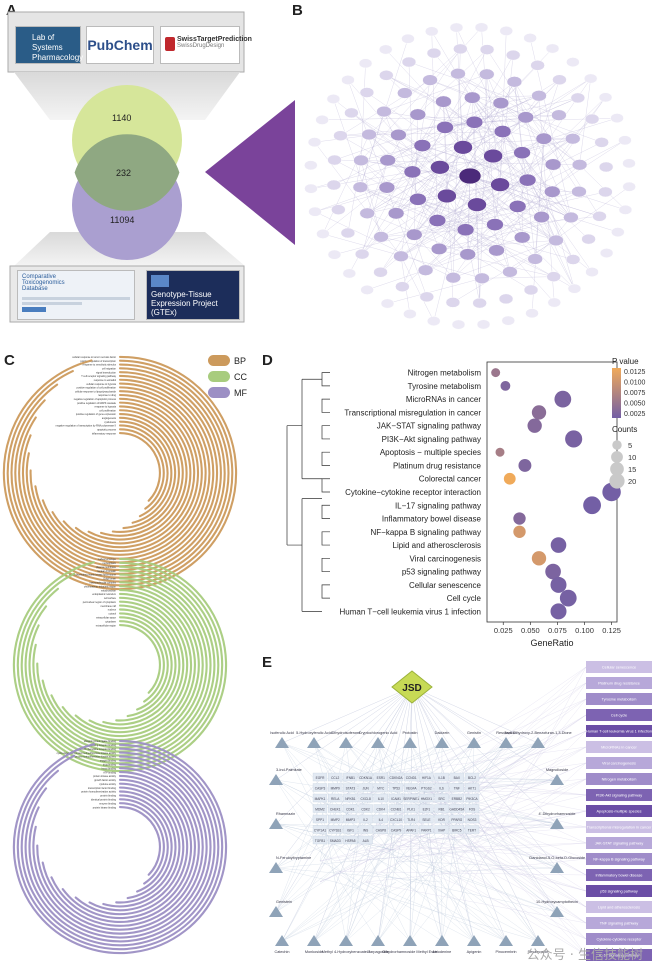  What do you see at coordinates (441, 820) in the screenshot?
I see `gene-label: KDR` at bounding box center [441, 820].